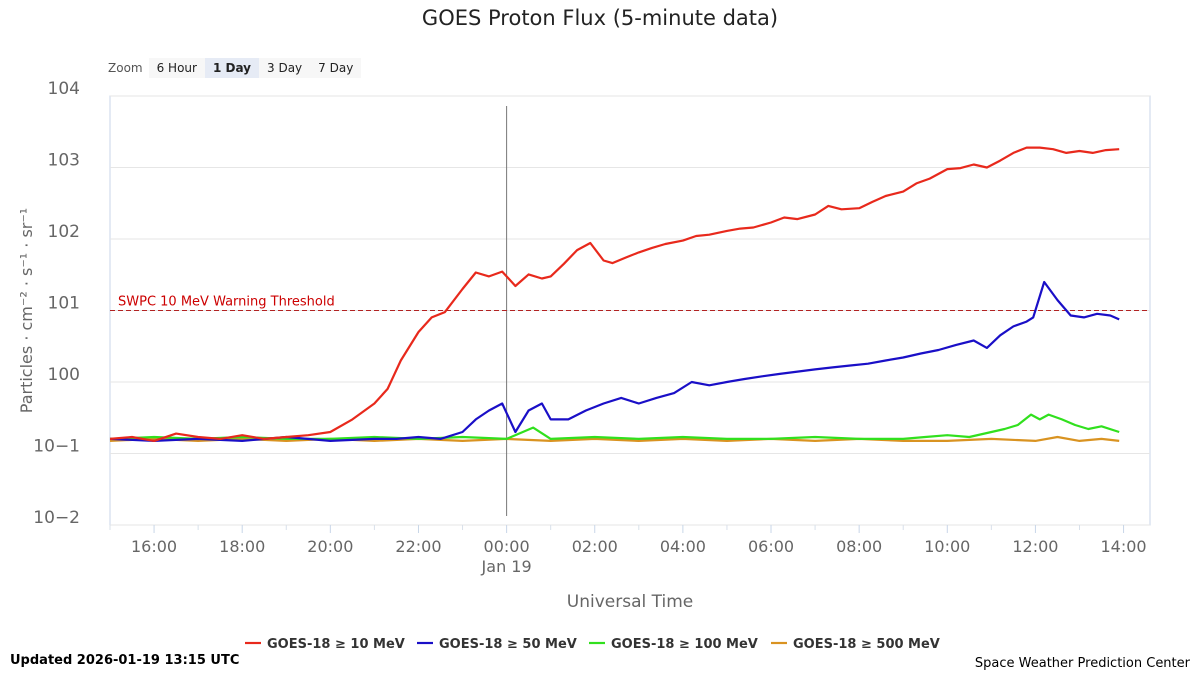  What do you see at coordinates (176, 68) in the screenshot?
I see `zoom-6-hour-button: 6 Hour` at bounding box center [176, 68].